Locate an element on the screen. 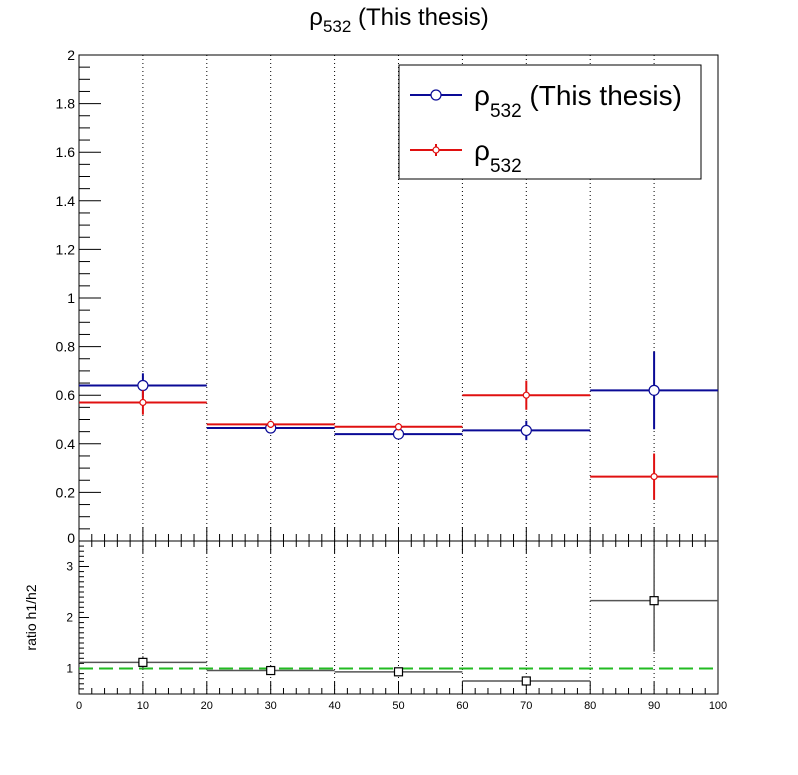 Image resolution: width=798 pixels, height=775 pixels. y-tick-label: 0.6 is located at coordinates (66, 395).